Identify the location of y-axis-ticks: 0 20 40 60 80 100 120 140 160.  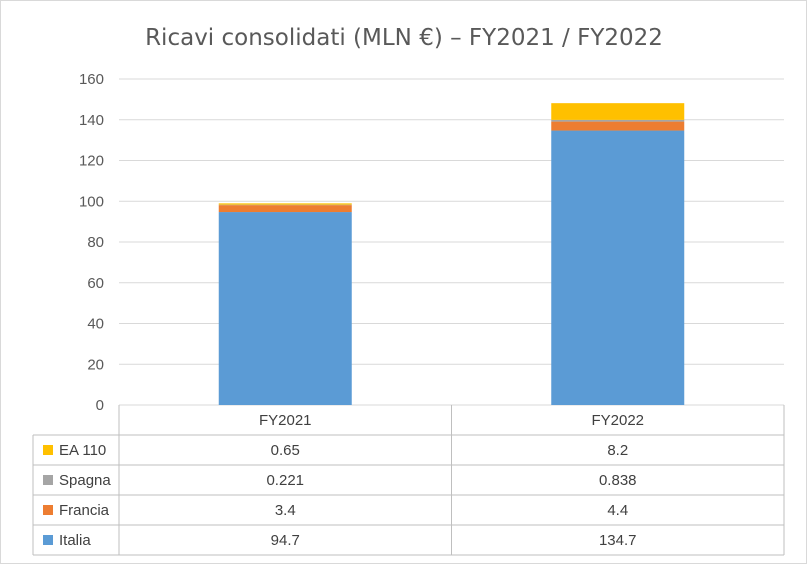
(91, 242).